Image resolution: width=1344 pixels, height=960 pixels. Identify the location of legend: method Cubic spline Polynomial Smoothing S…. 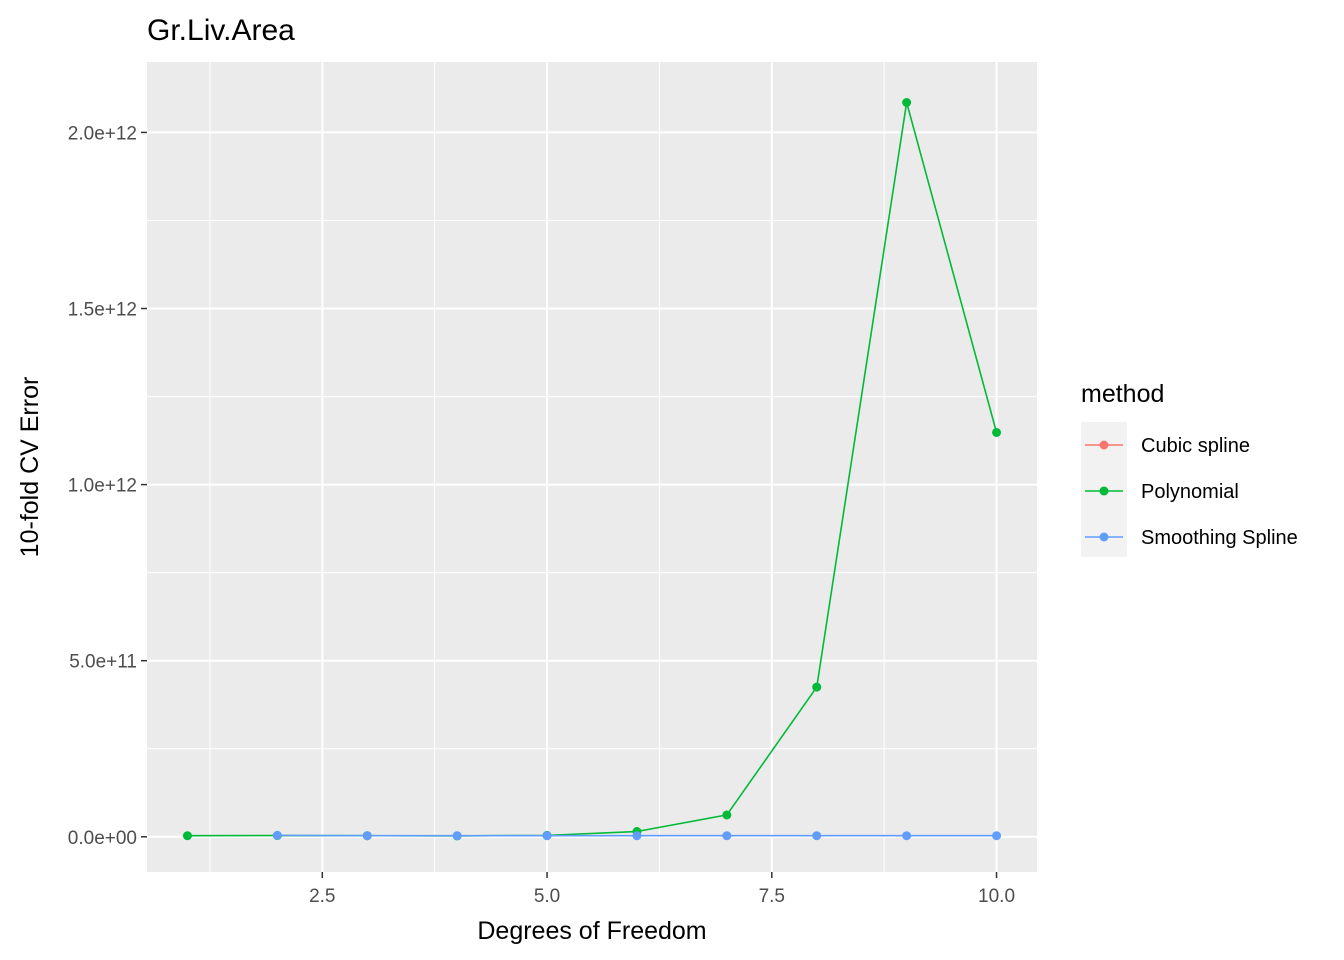
(1189, 468).